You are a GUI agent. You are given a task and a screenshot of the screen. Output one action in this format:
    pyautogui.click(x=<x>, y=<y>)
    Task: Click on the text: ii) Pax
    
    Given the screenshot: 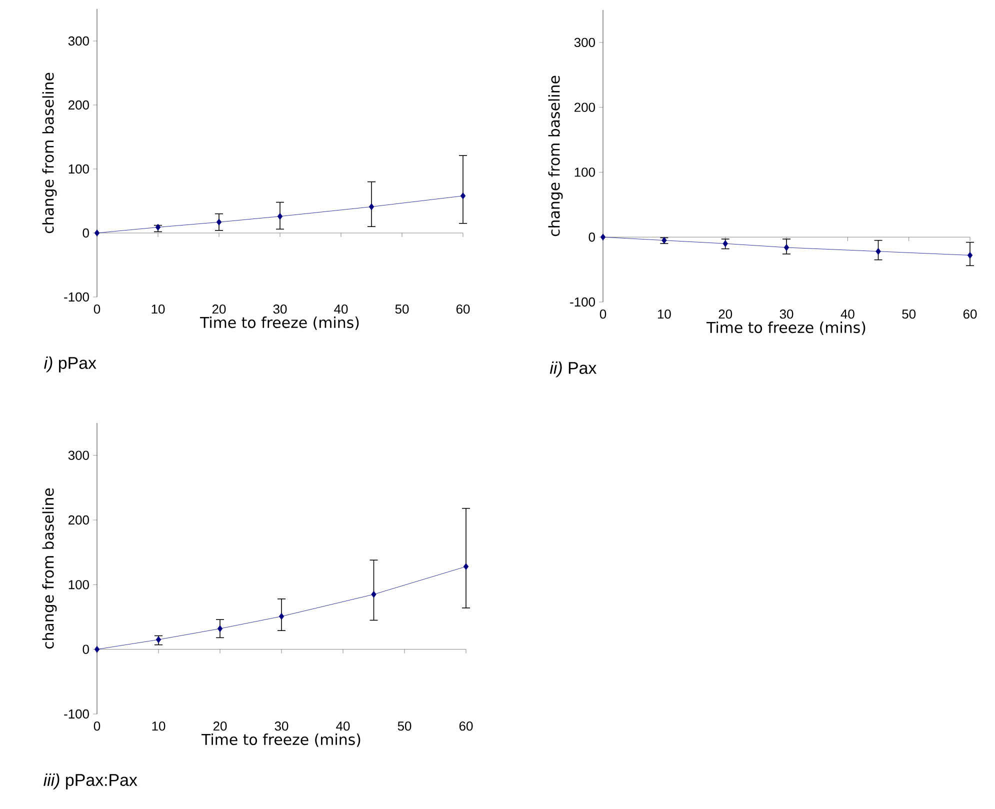 What is the action you would take?
    pyautogui.click(x=573, y=370)
    